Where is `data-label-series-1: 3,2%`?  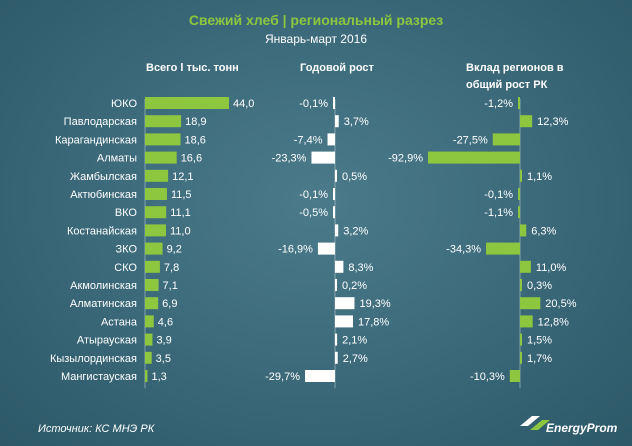 data-label-series-1: 3,2% is located at coordinates (355, 231).